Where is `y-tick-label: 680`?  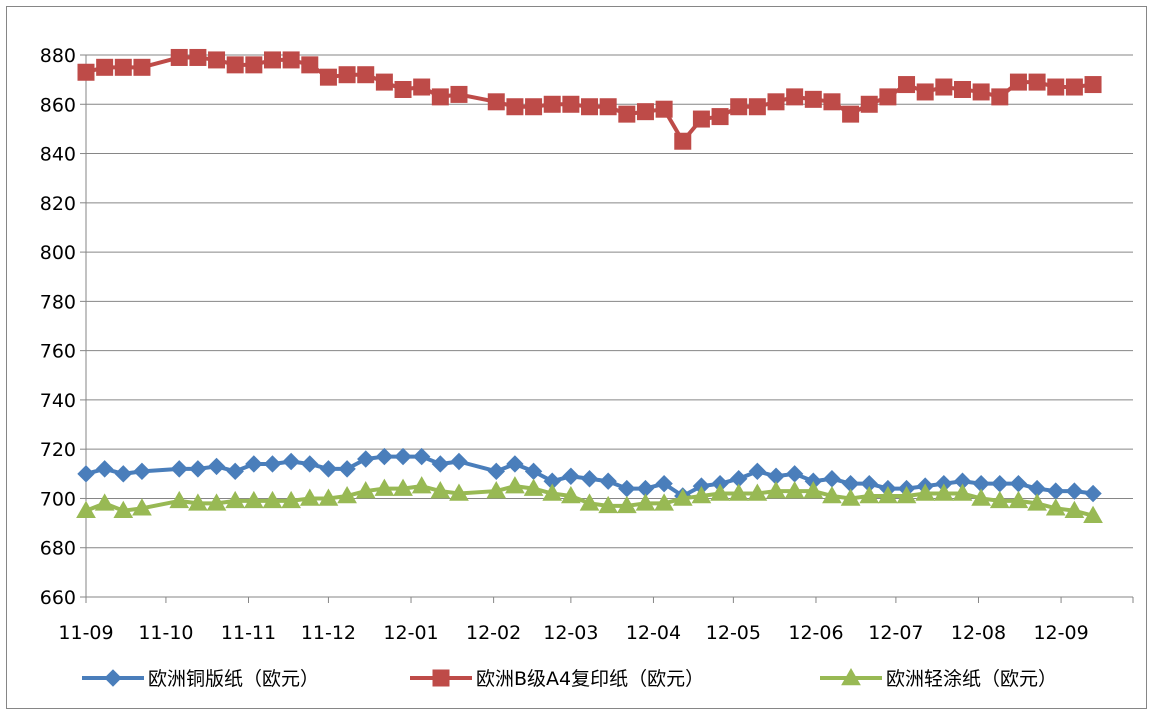
y-tick-label: 680 is located at coordinates (58, 549).